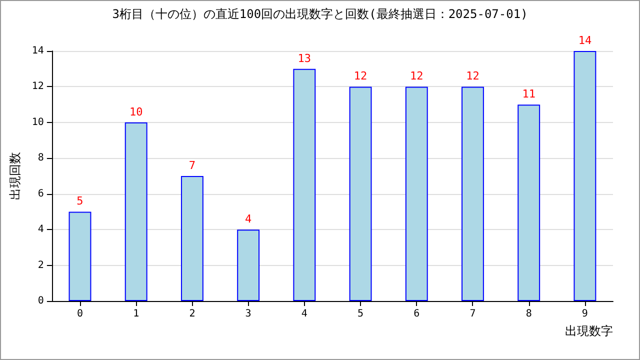 Image resolution: width=640 pixels, height=360 pixels. I want to click on data-label: 4, so click(248, 219).